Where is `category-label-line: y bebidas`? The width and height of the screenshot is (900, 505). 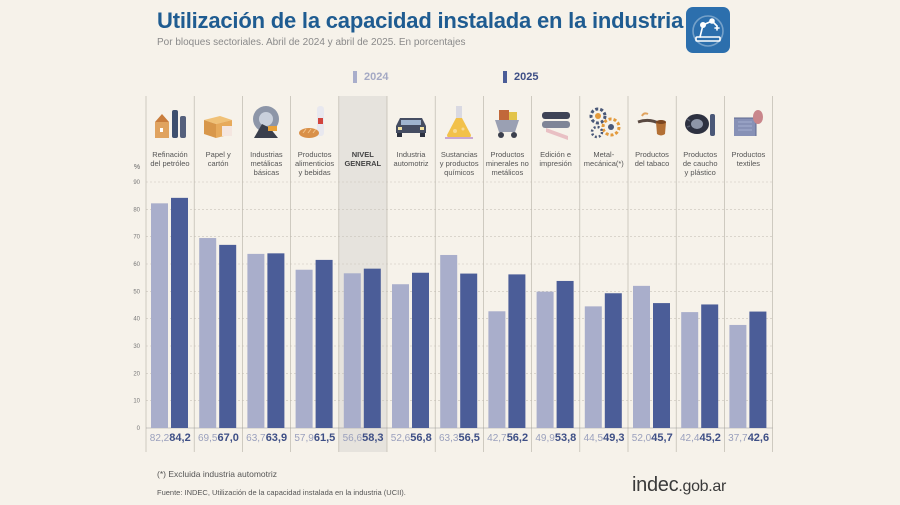 category-label-line: y bebidas is located at coordinates (314, 172).